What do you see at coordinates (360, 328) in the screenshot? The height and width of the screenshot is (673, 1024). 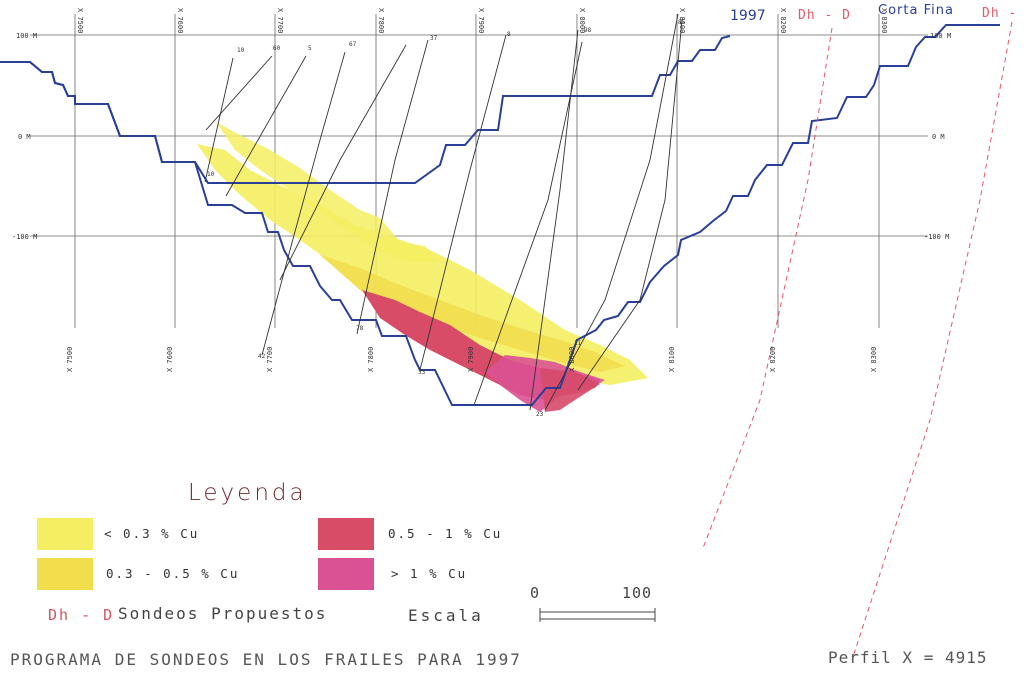 I see `drillhole-id: 78` at bounding box center [360, 328].